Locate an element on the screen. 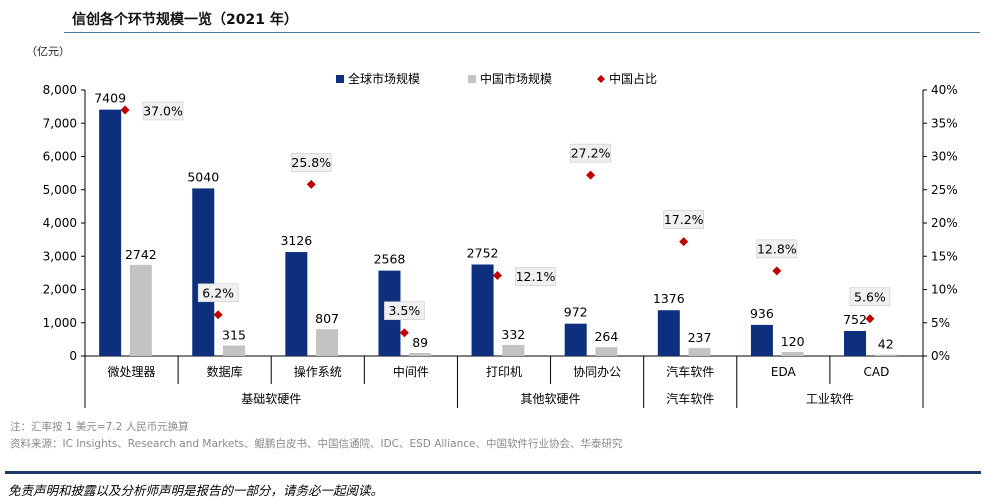  right-axis-tick-label: 15% is located at coordinates (944, 256).